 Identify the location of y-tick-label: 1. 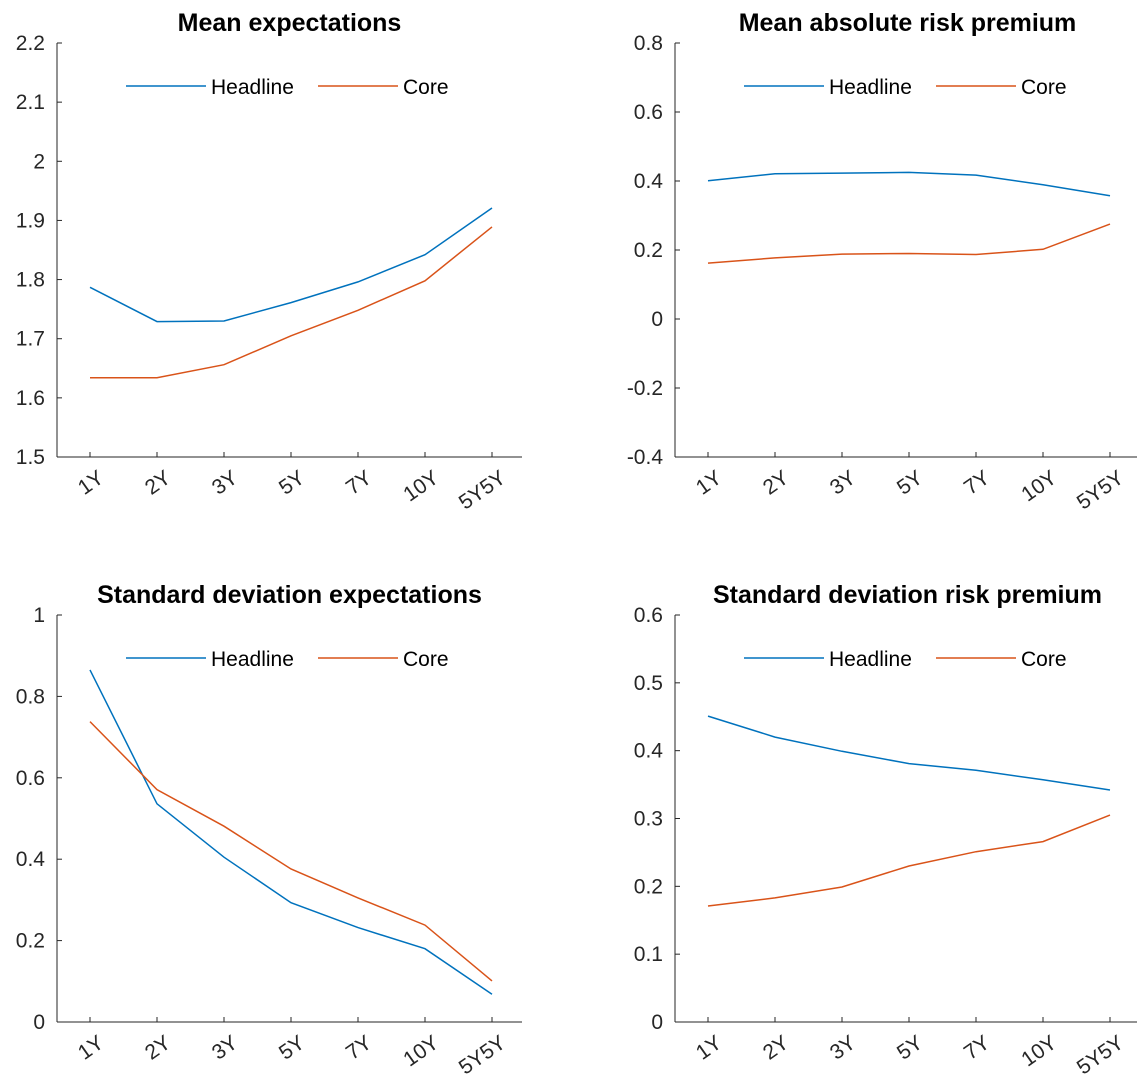
(39, 615).